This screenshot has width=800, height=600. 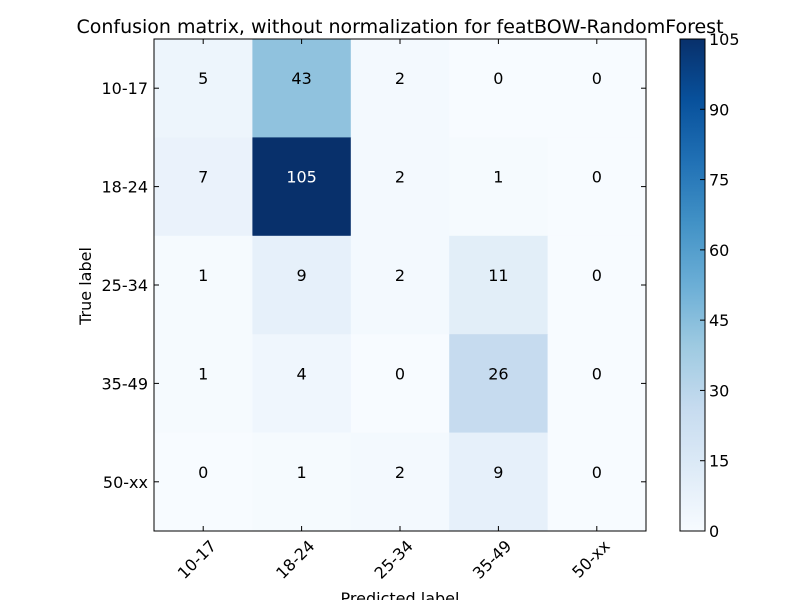 What do you see at coordinates (724, 39) in the screenshot?
I see `colorbar-tick-label: 105` at bounding box center [724, 39].